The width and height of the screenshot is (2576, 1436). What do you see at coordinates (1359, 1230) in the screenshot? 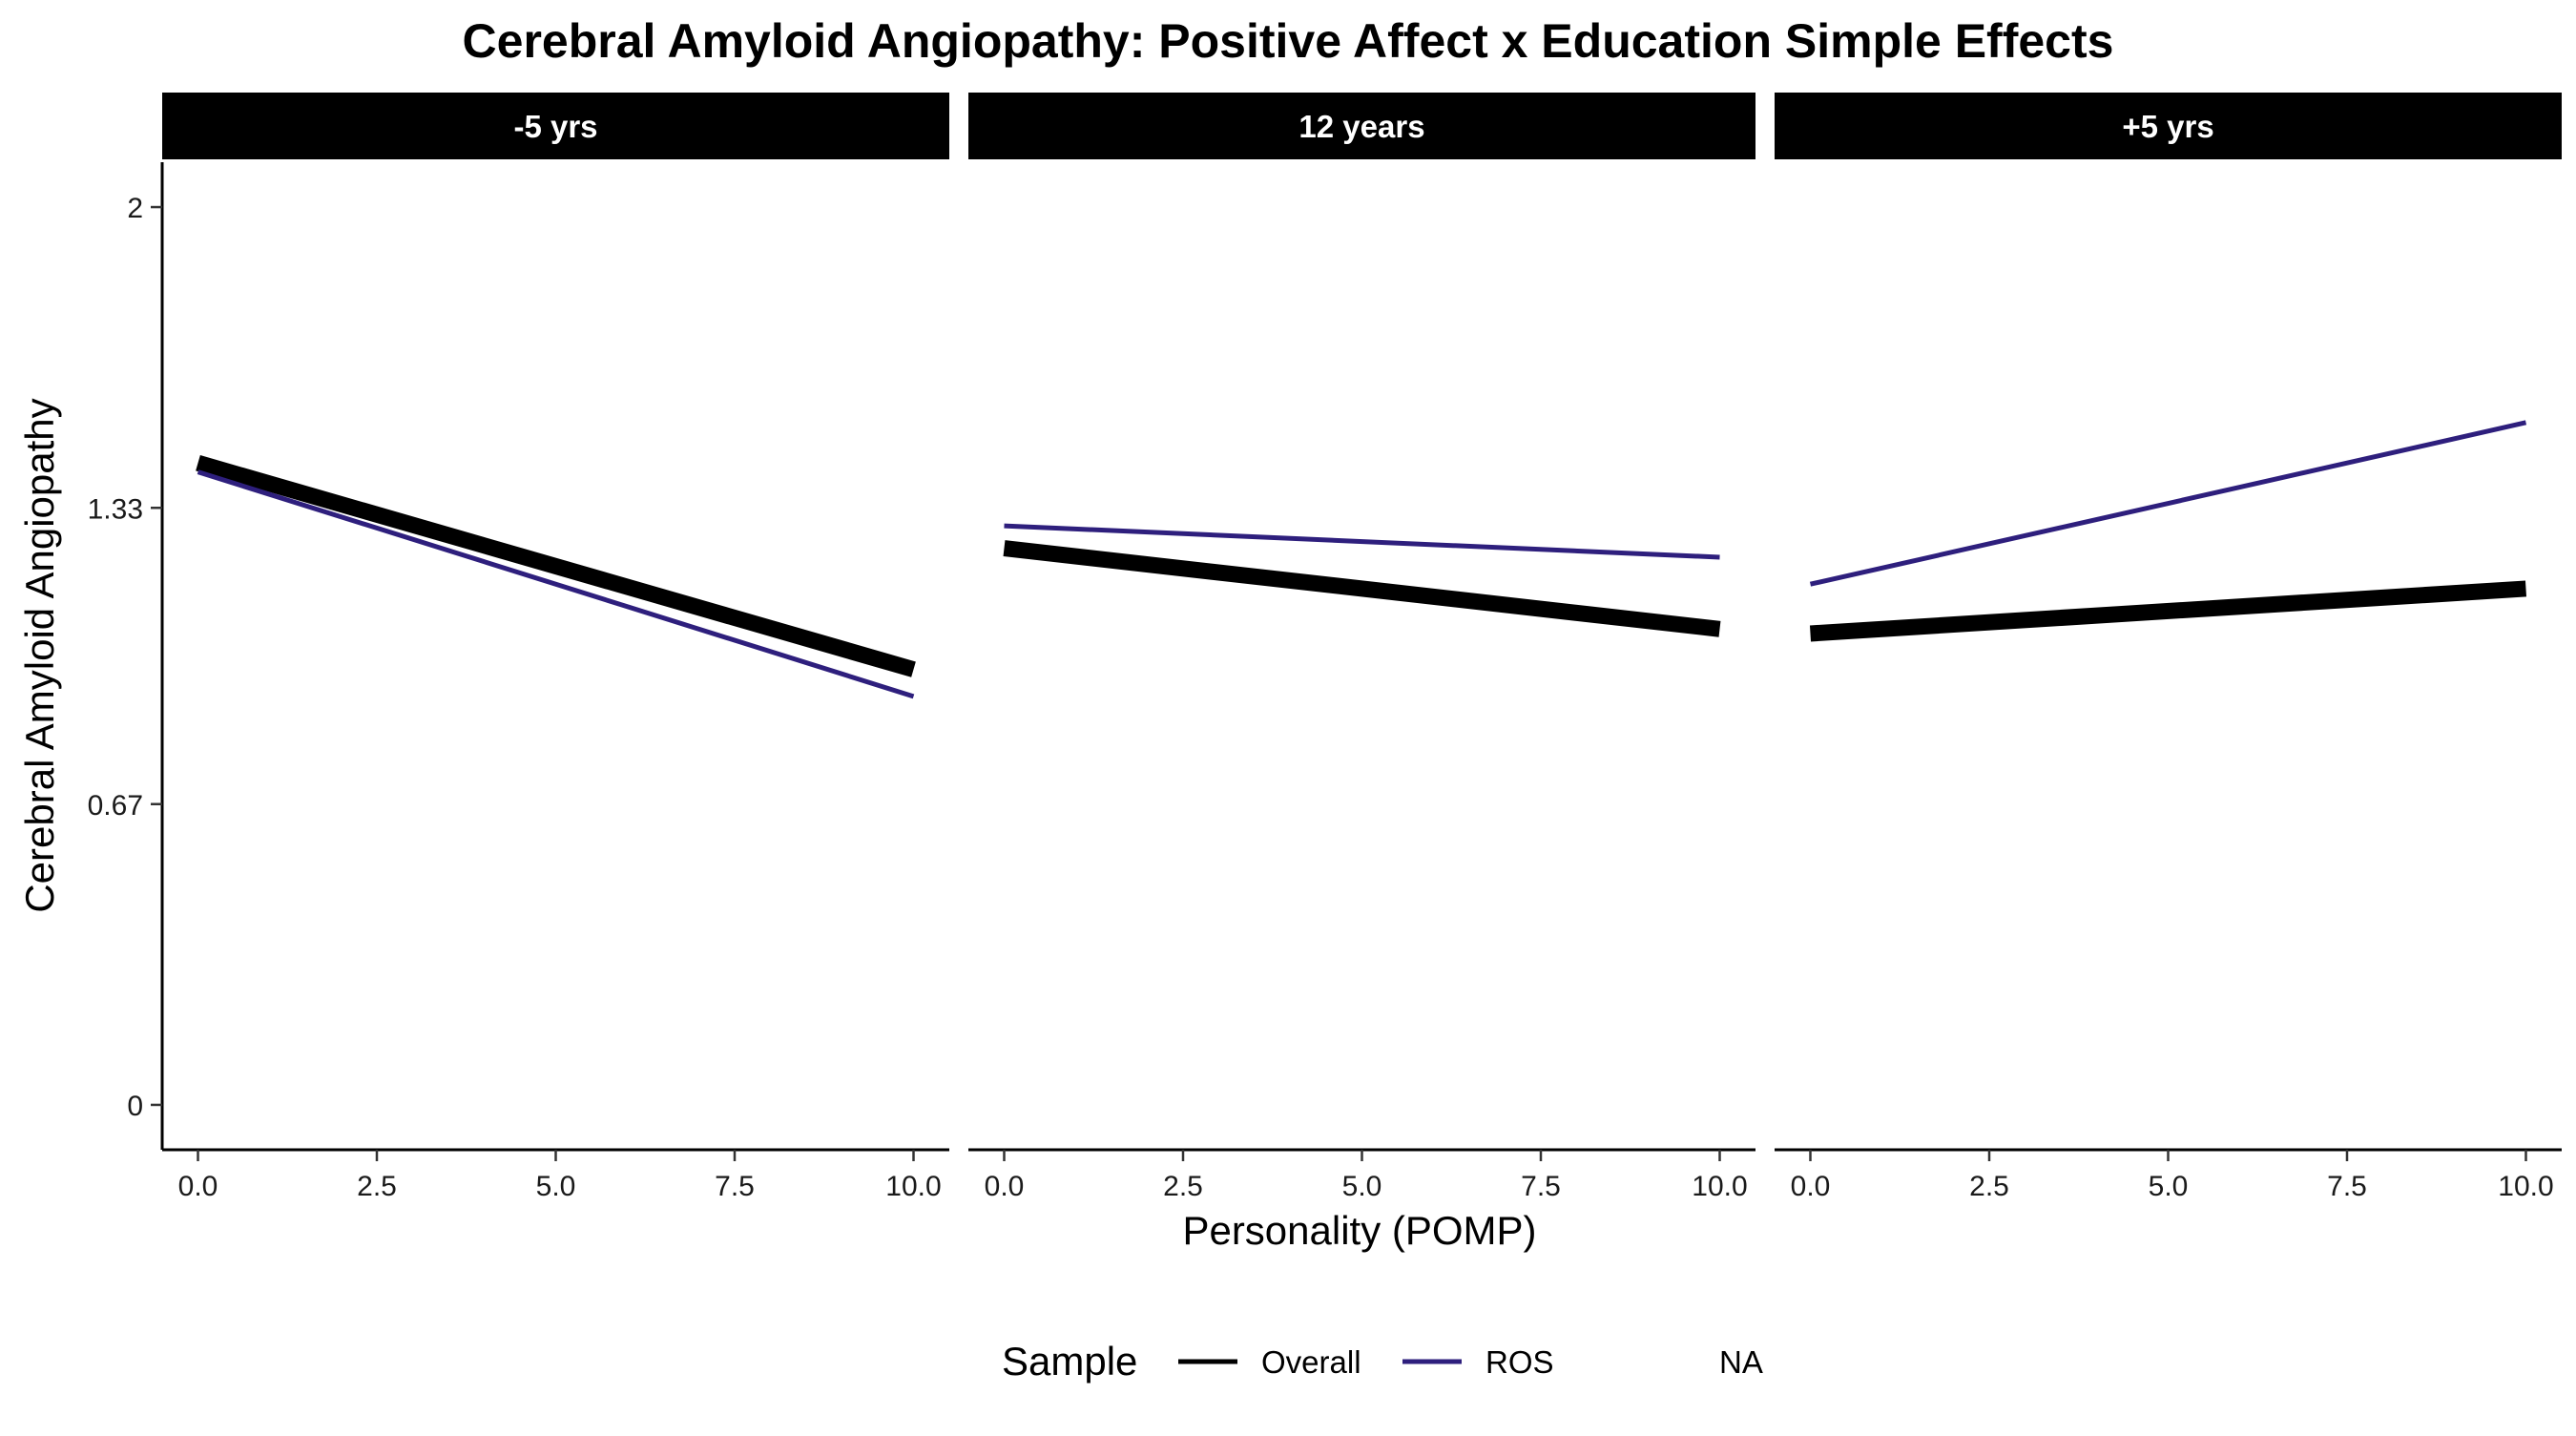
I see `x-axis-title: Personality (POMP)` at bounding box center [1359, 1230].